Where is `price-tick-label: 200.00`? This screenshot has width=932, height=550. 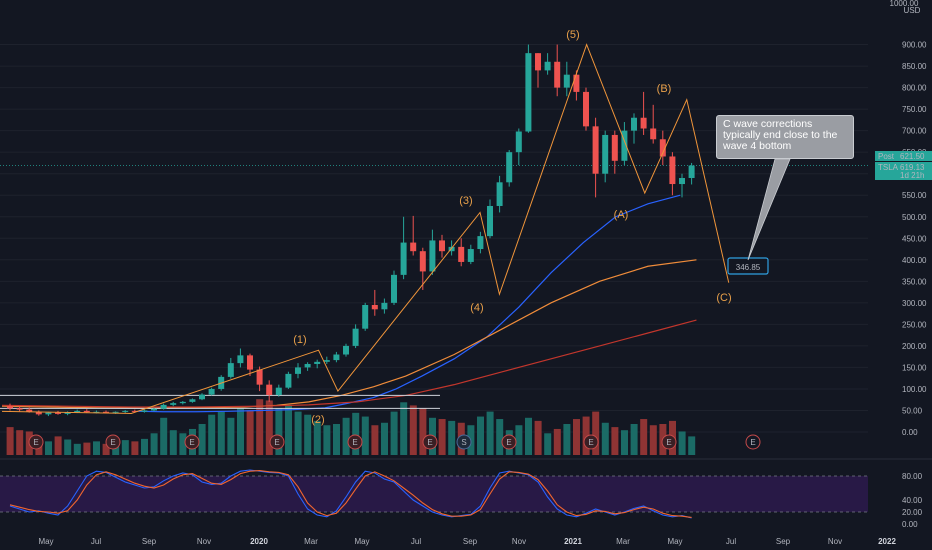 price-tick-label: 200.00 is located at coordinates (914, 346).